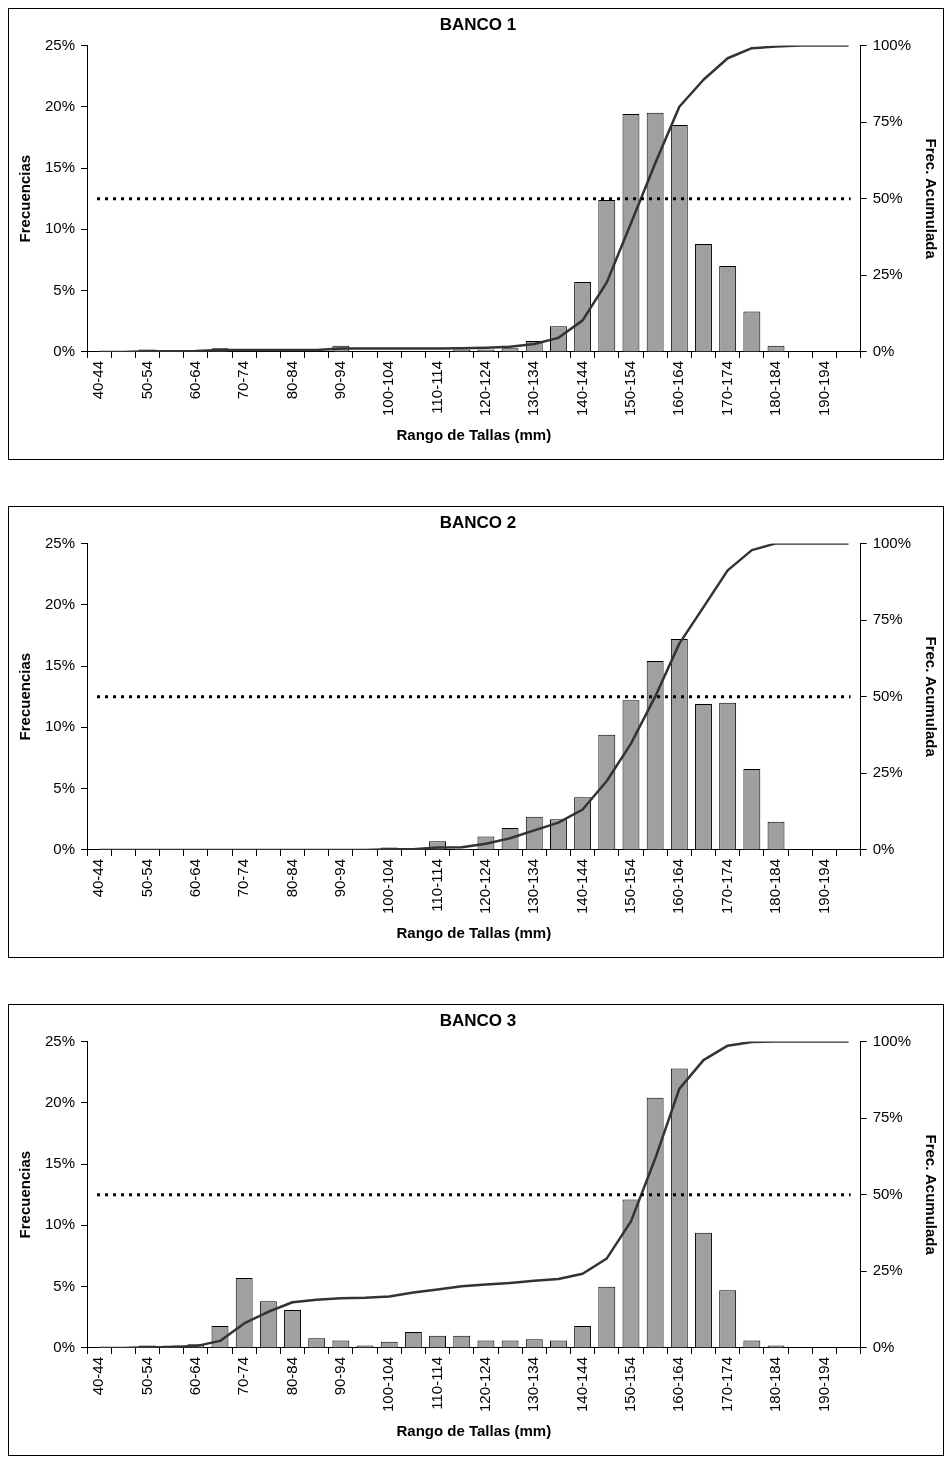  Describe the element at coordinates (478, 522) in the screenshot. I see `chart-title: BANCO 2` at that location.